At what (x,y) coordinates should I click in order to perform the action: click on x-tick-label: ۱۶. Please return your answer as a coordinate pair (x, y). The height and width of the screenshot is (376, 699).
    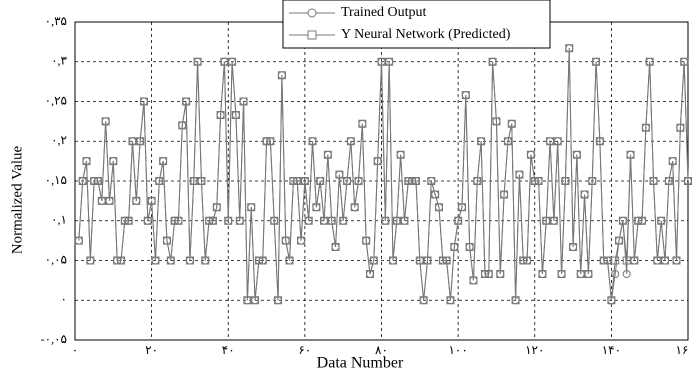
    Looking at the image, I should click on (682, 350).